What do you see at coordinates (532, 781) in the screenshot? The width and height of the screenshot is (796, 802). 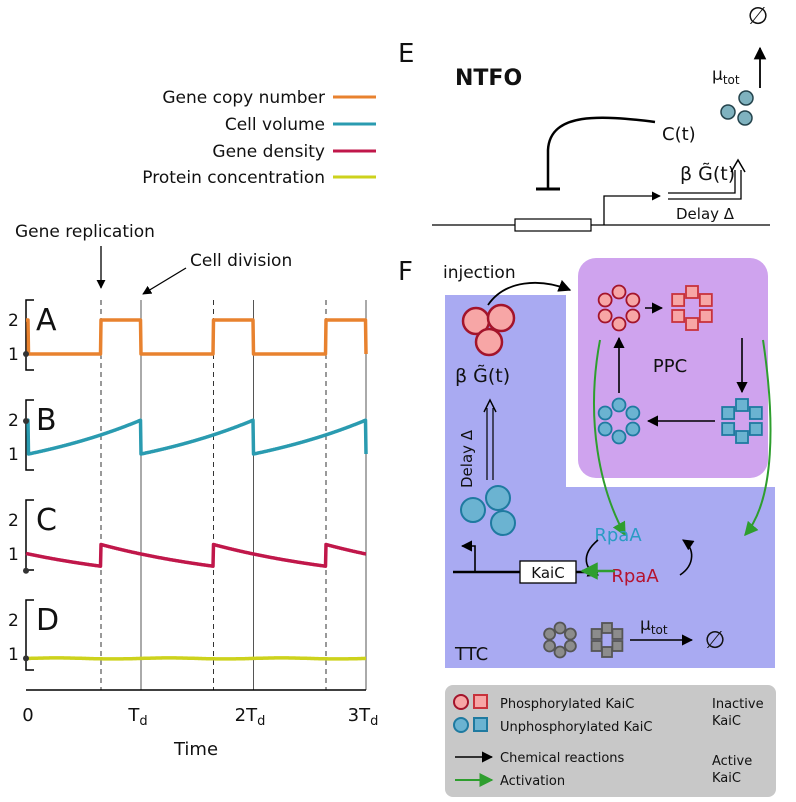 I see `legend-text: Activation` at bounding box center [532, 781].